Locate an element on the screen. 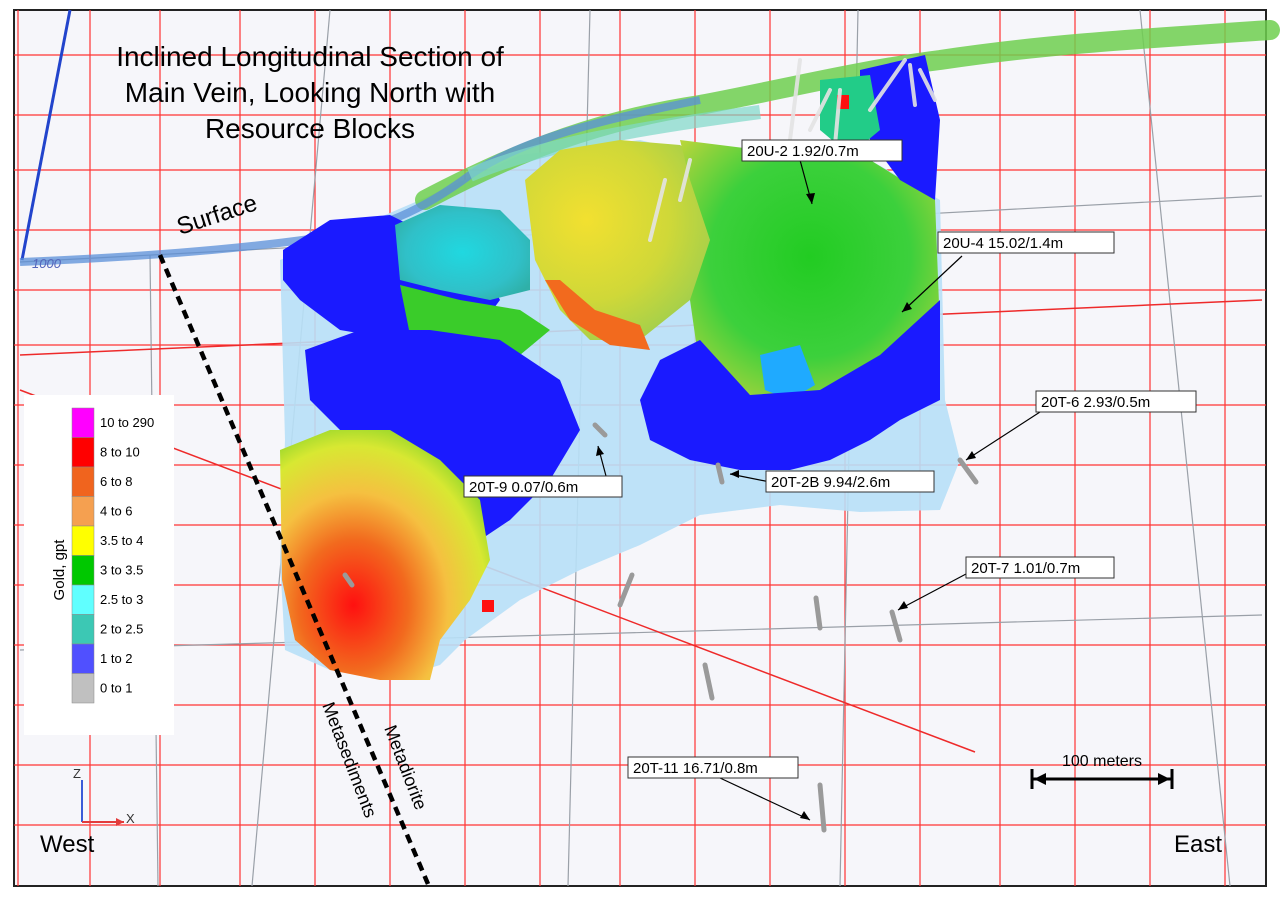 Image resolution: width=1280 pixels, height=914 pixels. block-center-orange is located at coordinates (597, 315).